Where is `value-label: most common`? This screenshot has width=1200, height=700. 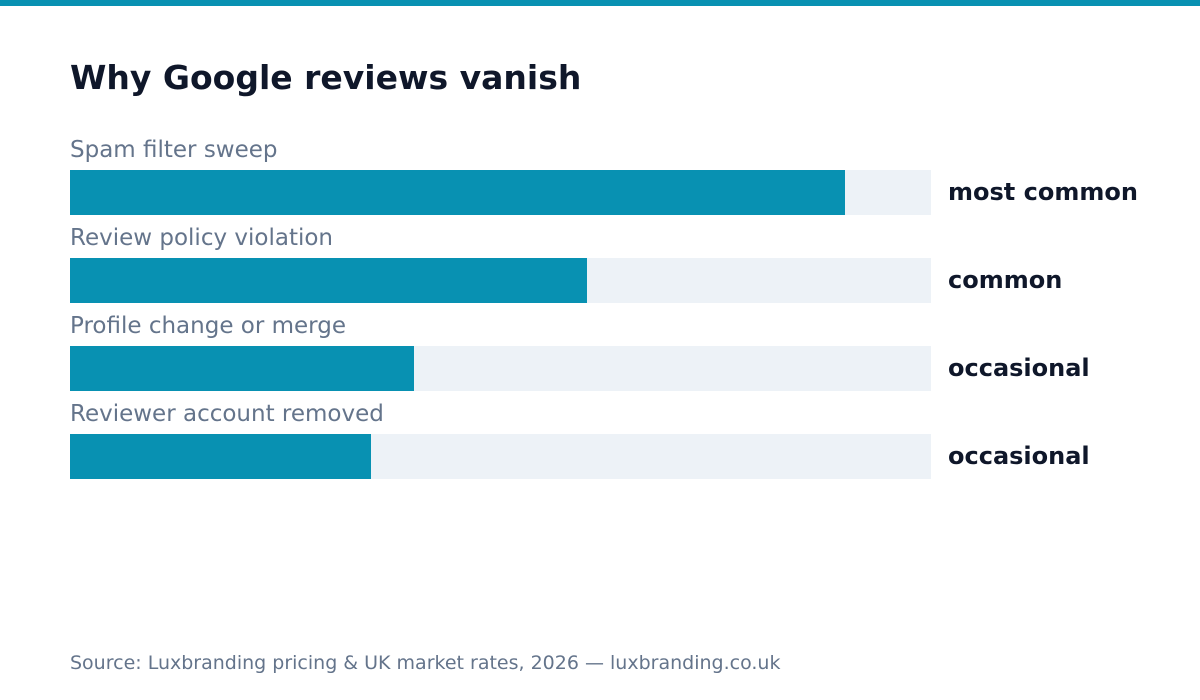 value-label: most common is located at coordinates (1043, 192).